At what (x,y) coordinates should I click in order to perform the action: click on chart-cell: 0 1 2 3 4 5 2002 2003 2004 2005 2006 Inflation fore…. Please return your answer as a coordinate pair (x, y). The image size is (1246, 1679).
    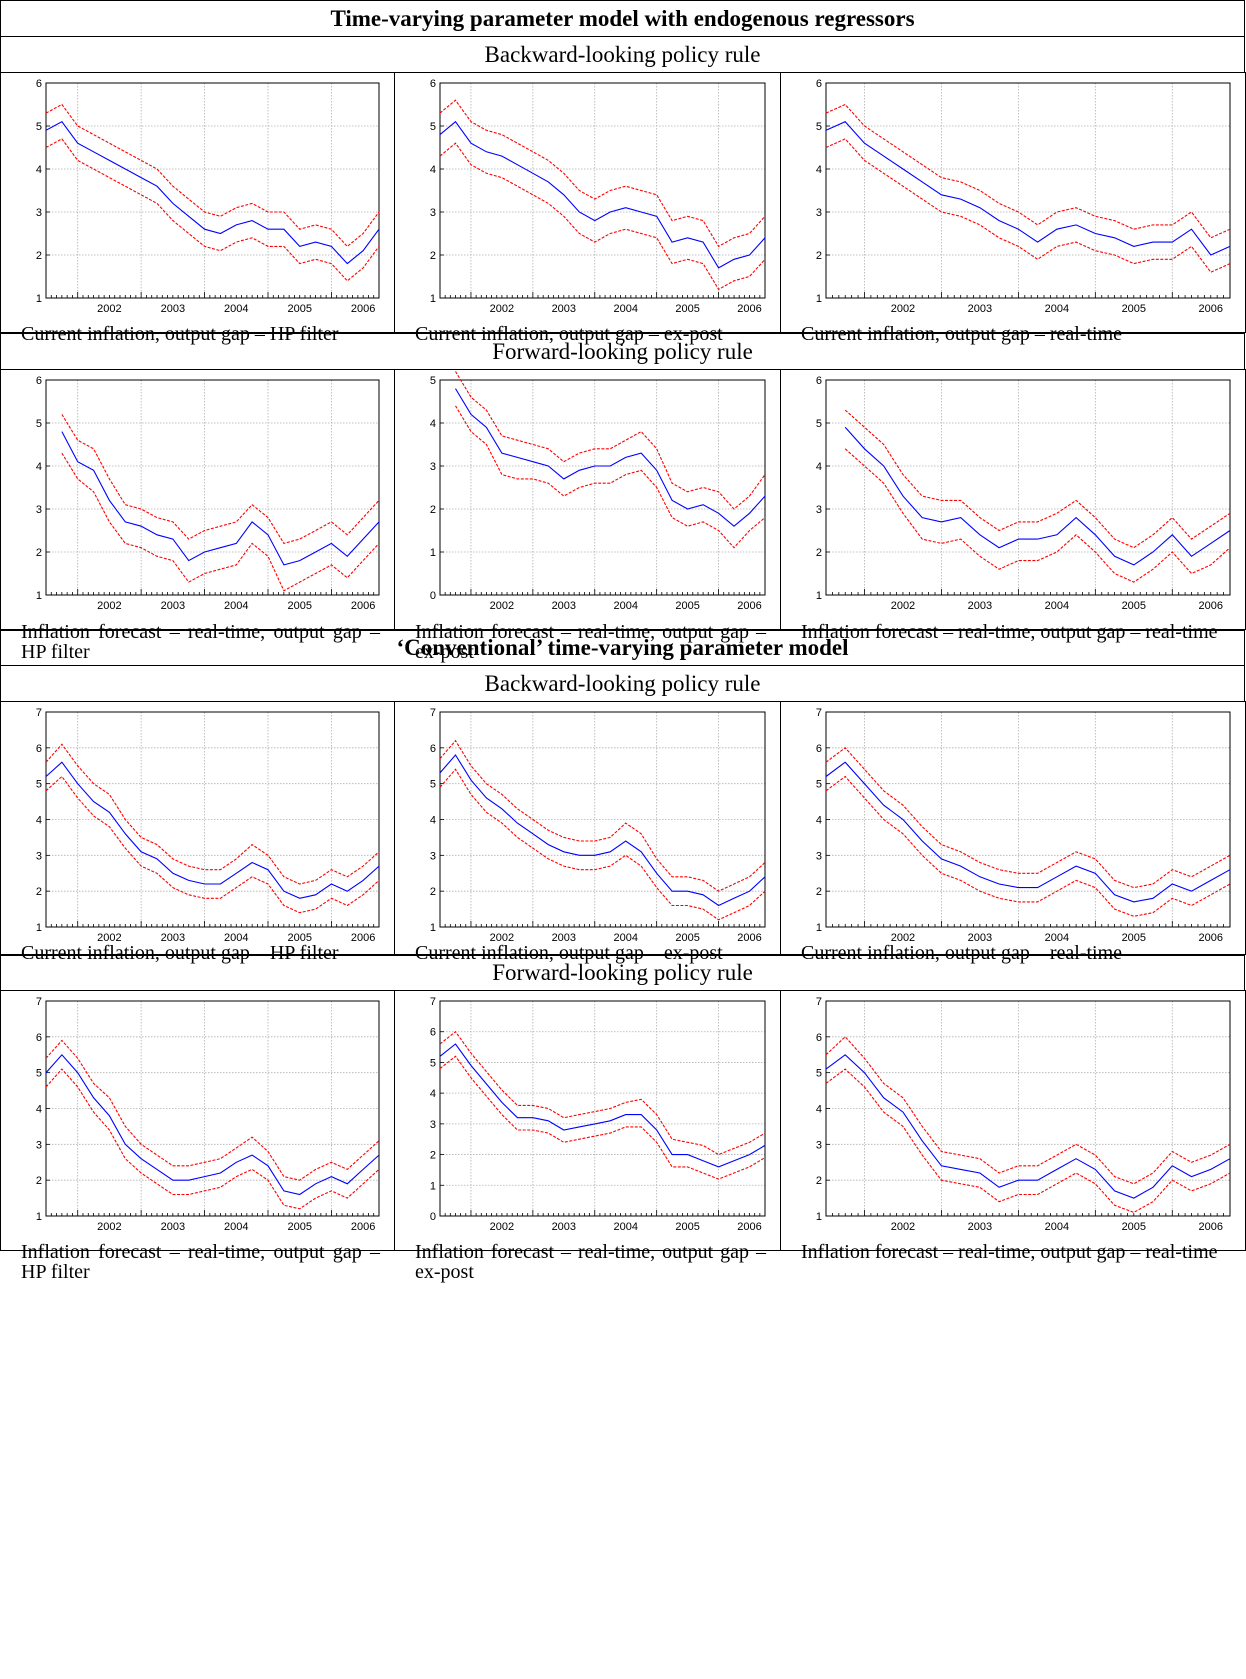
    Looking at the image, I should click on (587, 515).